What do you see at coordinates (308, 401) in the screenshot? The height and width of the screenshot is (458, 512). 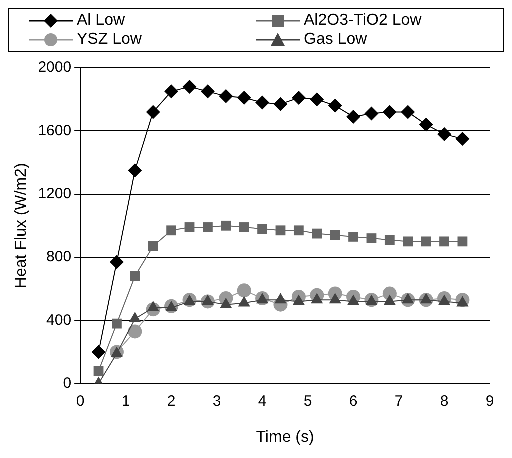 I see `x-tick-label: 5` at bounding box center [308, 401].